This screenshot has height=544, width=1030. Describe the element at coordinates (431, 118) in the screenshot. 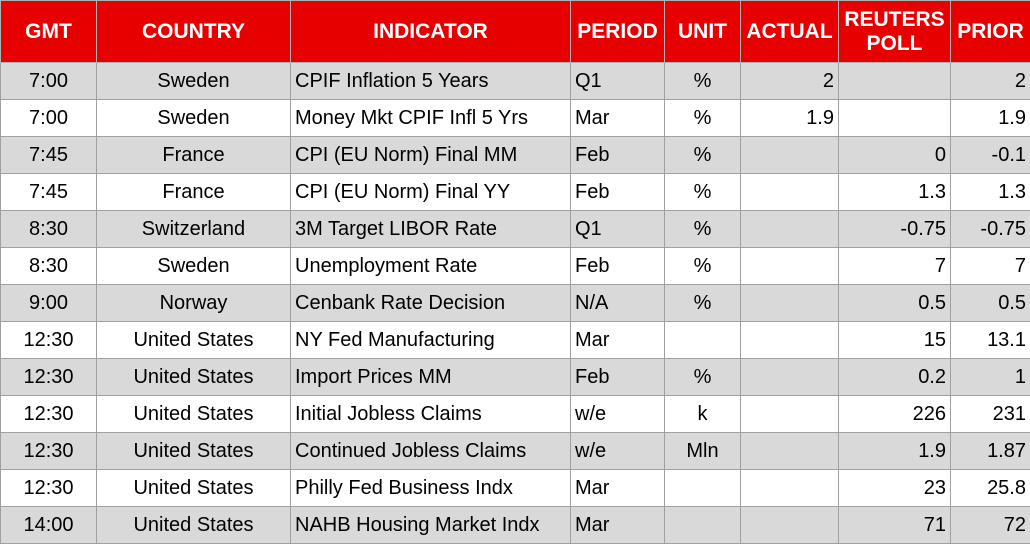

I see `table-cell: Money Mkt CPIF Infl 5 Yrs` at that location.